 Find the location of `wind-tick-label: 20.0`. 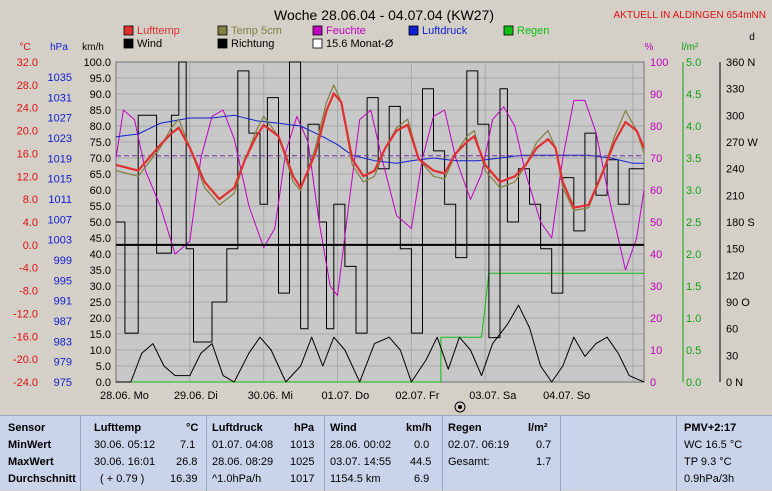

wind-tick-label: 20.0 is located at coordinates (100, 319).